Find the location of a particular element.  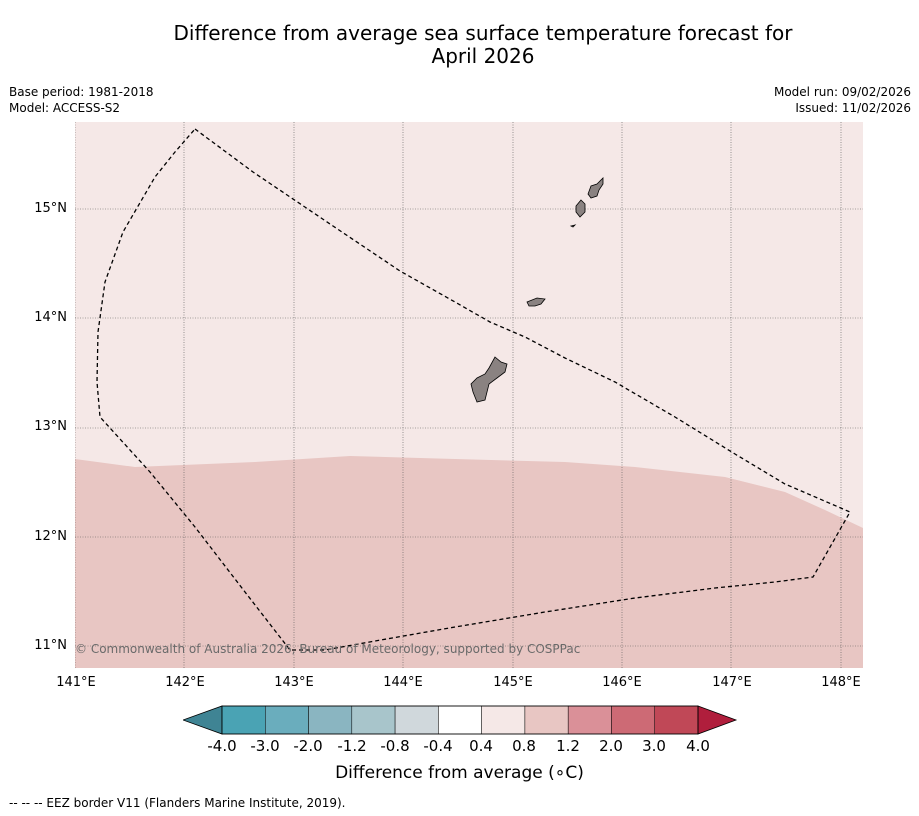

colorbar-tick: -2.0 is located at coordinates (308, 746).